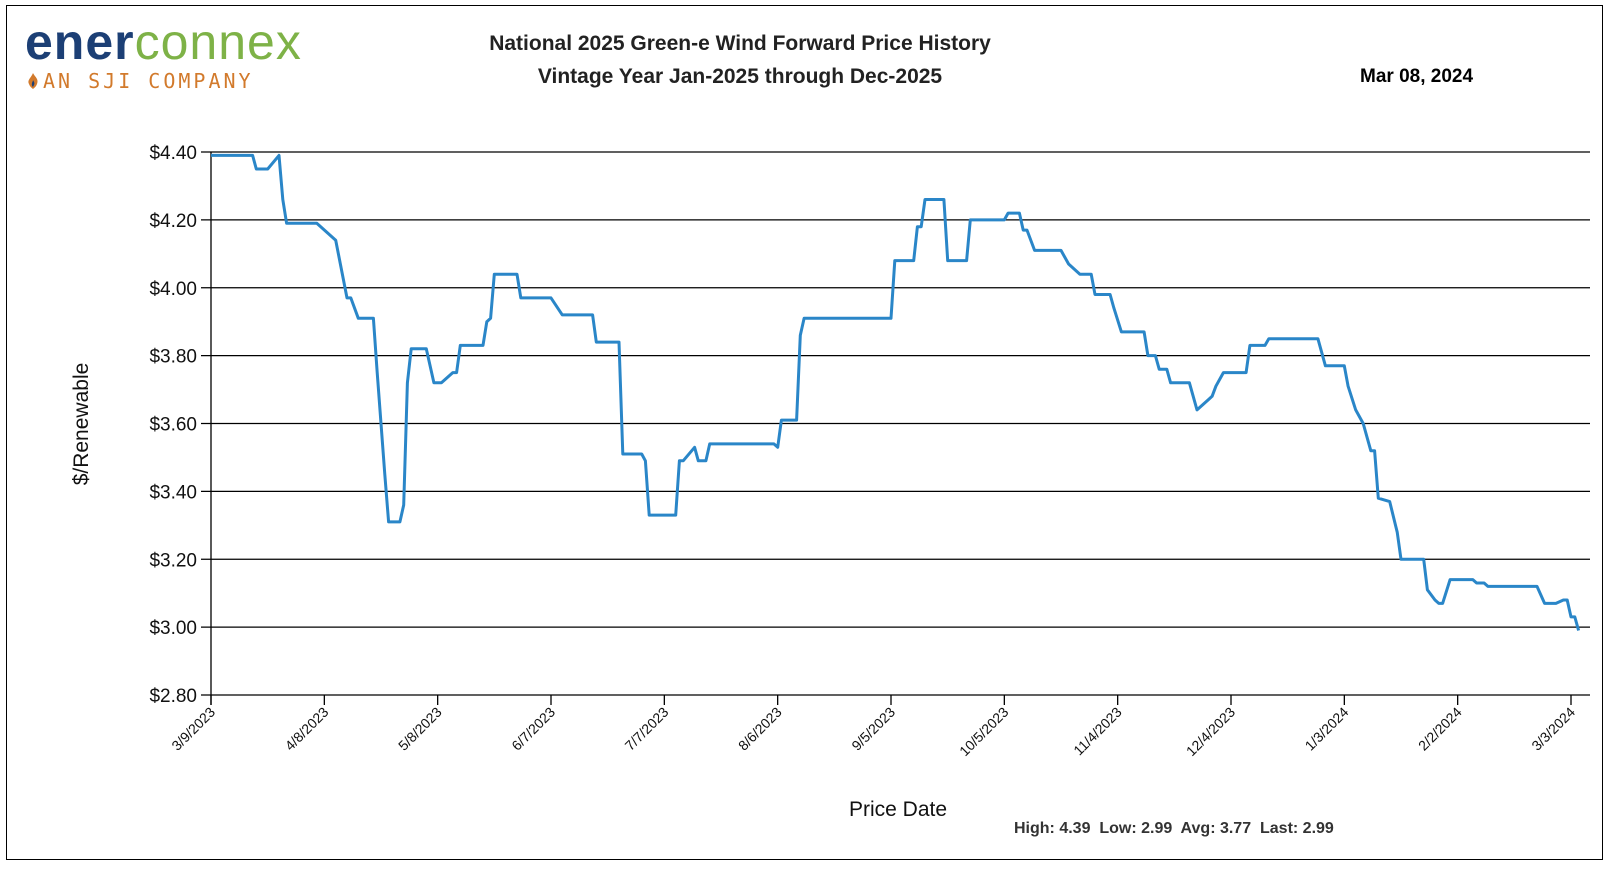 The width and height of the screenshot is (1613, 869). I want to click on x-tick-label: 10/5/2023, so click(984, 732).